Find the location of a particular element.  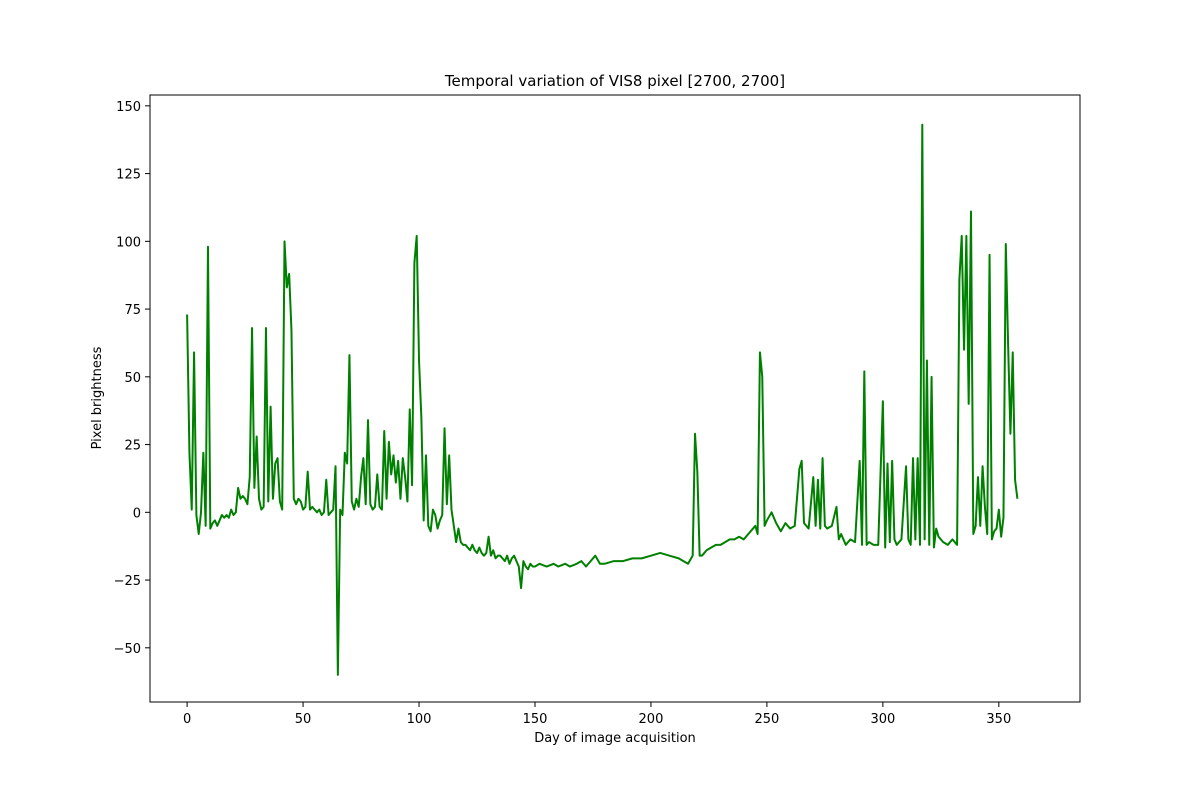

y-tick-label: 150 is located at coordinates (128, 107).